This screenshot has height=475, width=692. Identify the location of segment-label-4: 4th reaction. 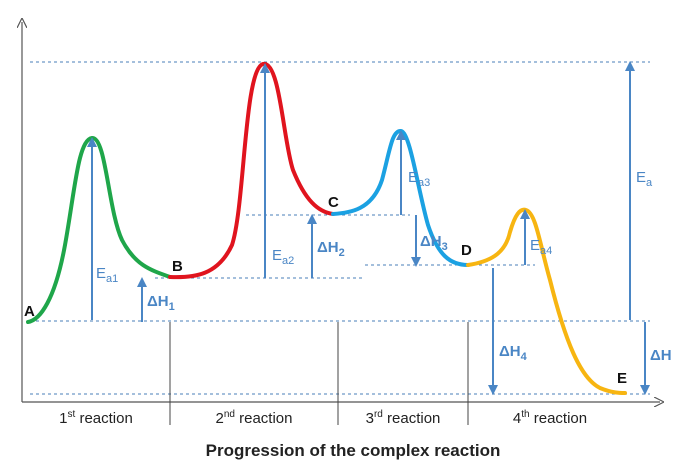
(550, 418).